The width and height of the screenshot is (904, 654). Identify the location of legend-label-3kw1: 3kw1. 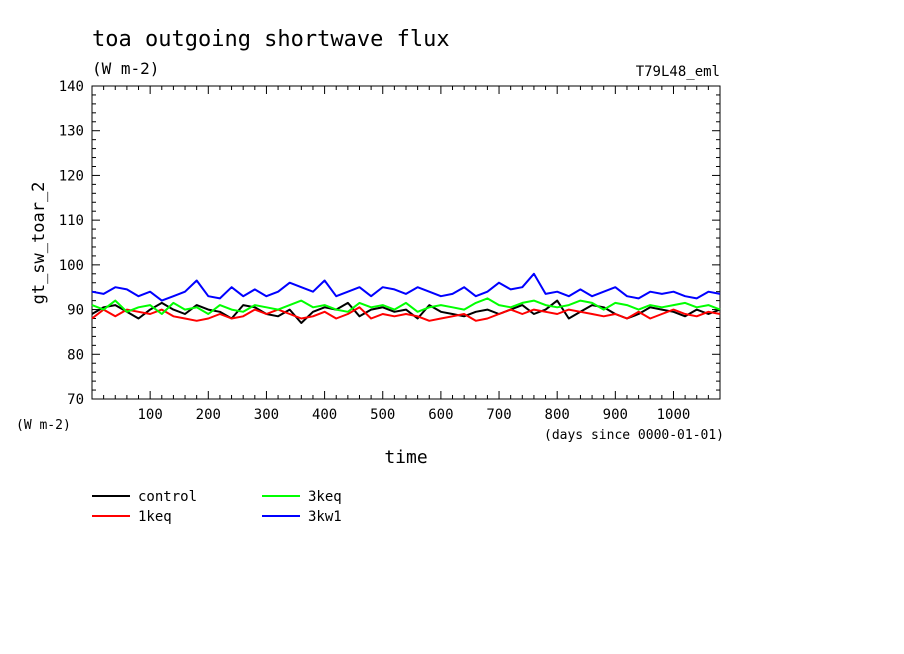
(325, 517).